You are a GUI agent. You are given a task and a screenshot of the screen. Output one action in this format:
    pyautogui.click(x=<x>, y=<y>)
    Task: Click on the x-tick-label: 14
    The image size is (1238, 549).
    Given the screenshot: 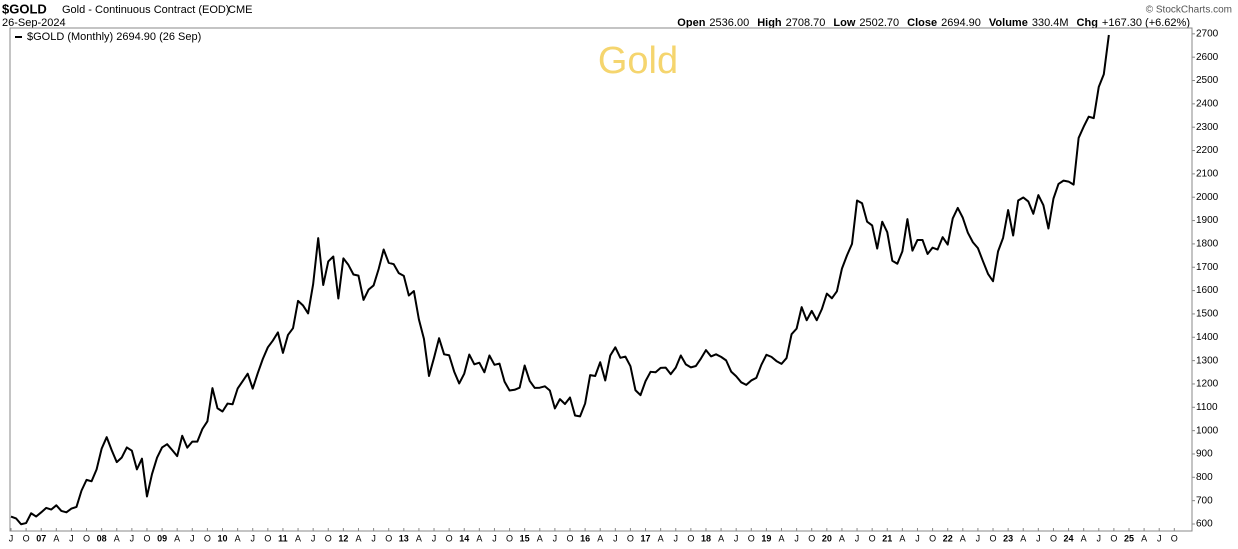 What is the action you would take?
    pyautogui.click(x=464, y=538)
    